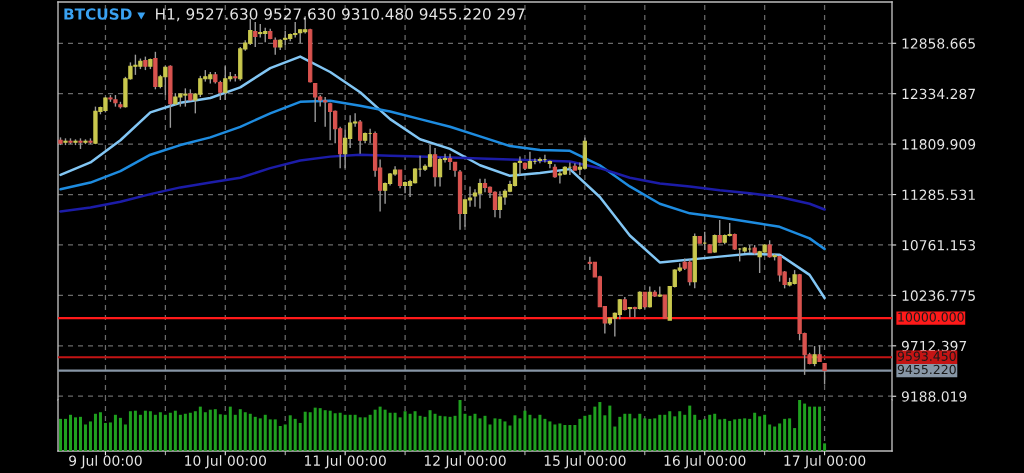 The height and width of the screenshot is (473, 1024). Describe the element at coordinates (938, 94) in the screenshot. I see `y-tick-label: 12334.287` at that location.